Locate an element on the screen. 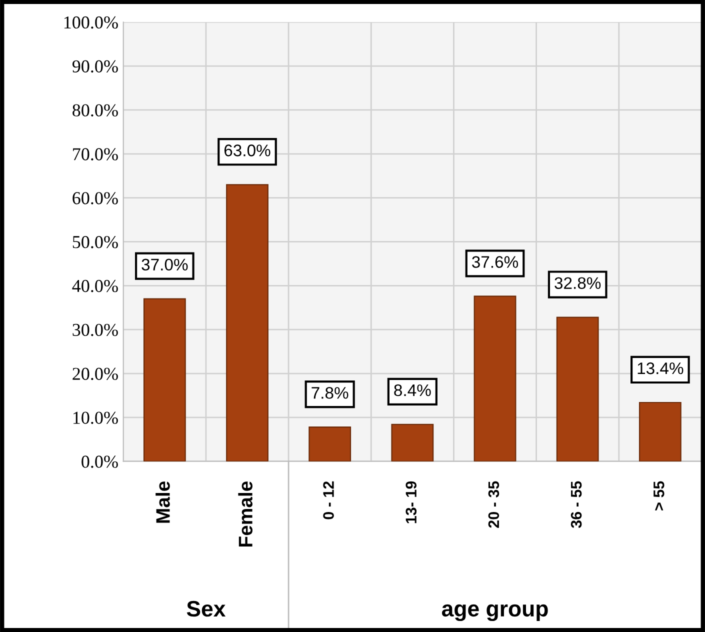 This screenshot has width=705, height=632. y-tick-label: 10.0% is located at coordinates (95, 418).